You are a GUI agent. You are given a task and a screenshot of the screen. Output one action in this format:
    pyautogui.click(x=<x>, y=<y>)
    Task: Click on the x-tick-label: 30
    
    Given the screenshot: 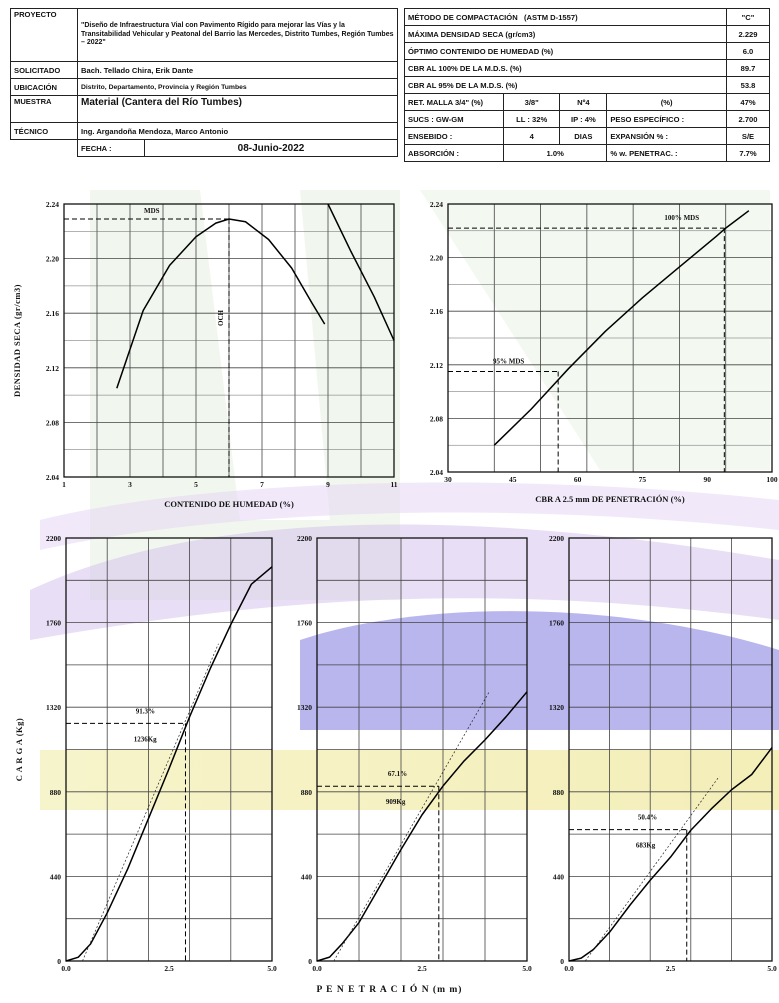 What is the action you would take?
    pyautogui.click(x=448, y=479)
    